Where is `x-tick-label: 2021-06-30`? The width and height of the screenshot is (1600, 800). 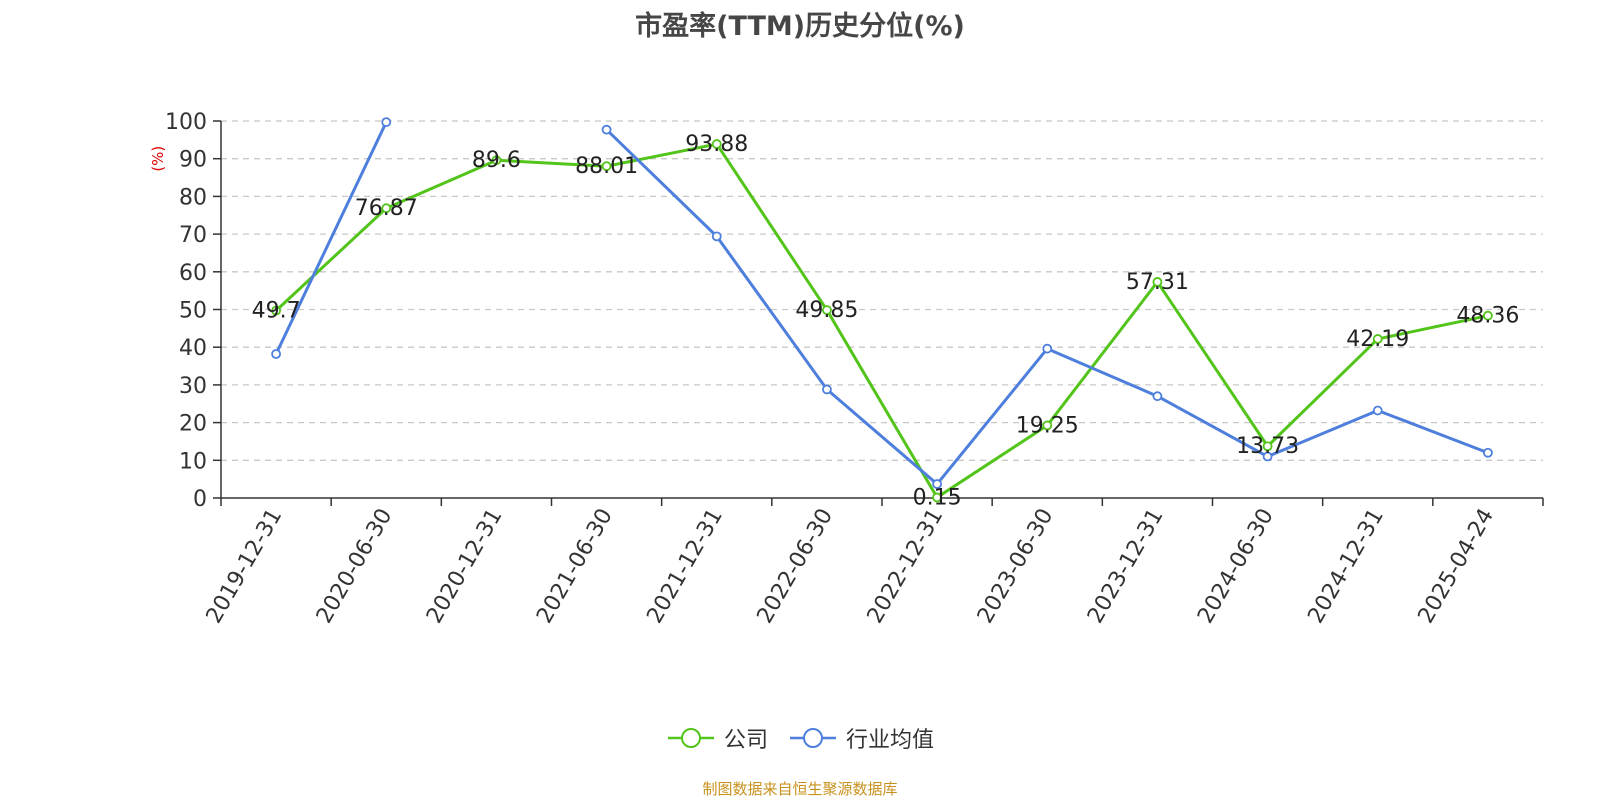 x-tick-label: 2021-06-30 is located at coordinates (575, 566).